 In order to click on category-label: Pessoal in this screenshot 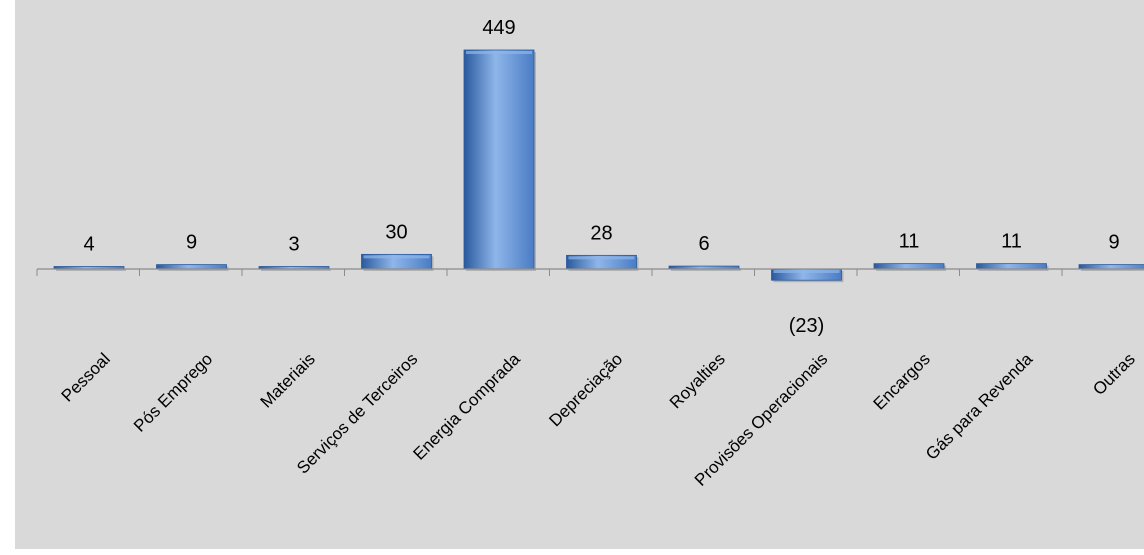, I will do `click(86, 377)`.